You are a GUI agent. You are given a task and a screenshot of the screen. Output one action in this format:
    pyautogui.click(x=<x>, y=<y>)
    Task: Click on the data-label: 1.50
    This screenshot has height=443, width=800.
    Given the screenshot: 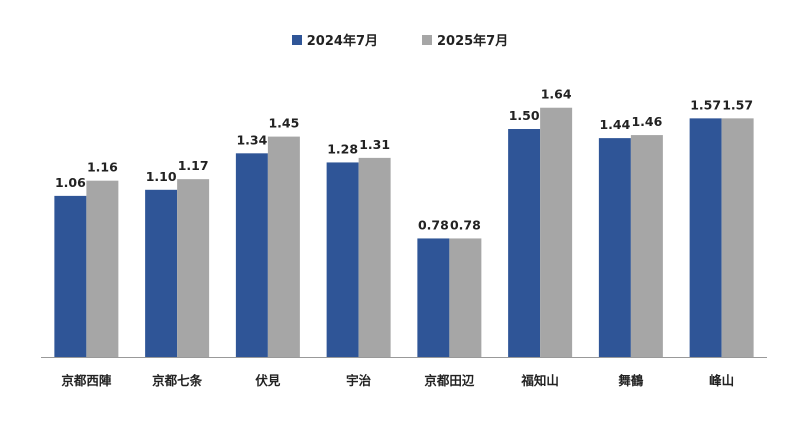 What is the action you would take?
    pyautogui.click(x=524, y=115)
    